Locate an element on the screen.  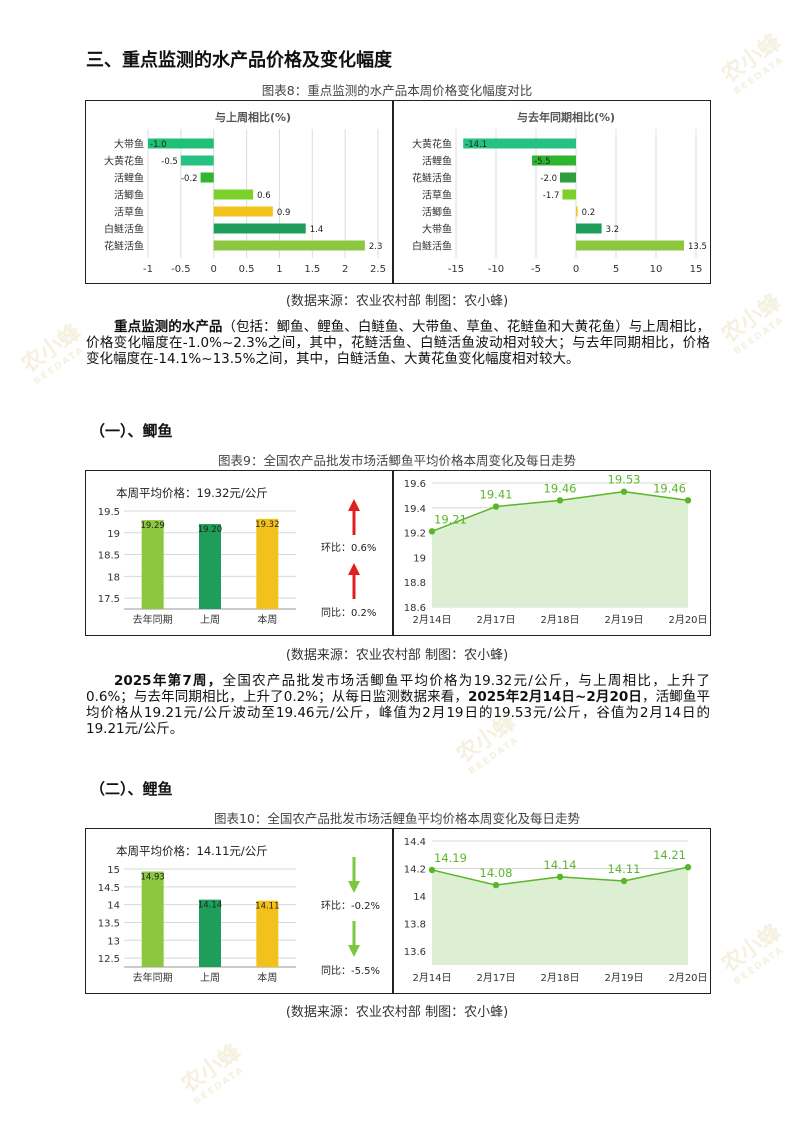
y-tick-label: 18.5 is located at coordinates (109, 556).